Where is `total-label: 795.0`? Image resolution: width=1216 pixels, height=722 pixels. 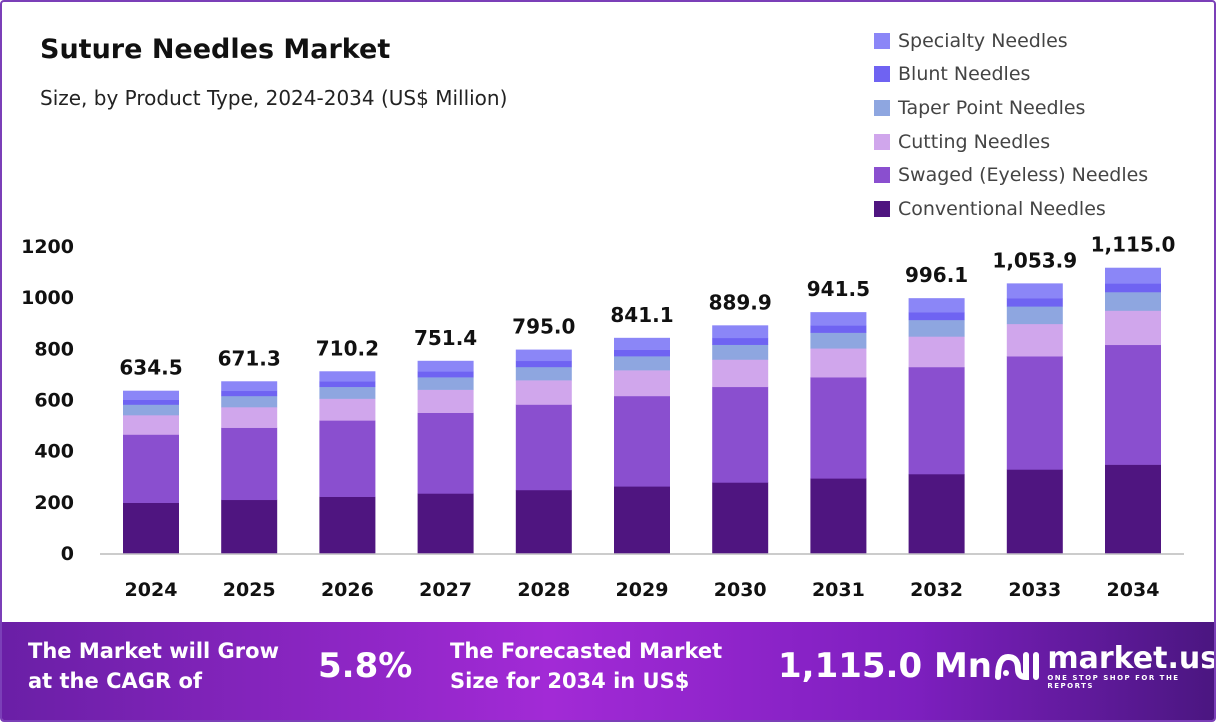
total-label: 795.0 is located at coordinates (543, 327).